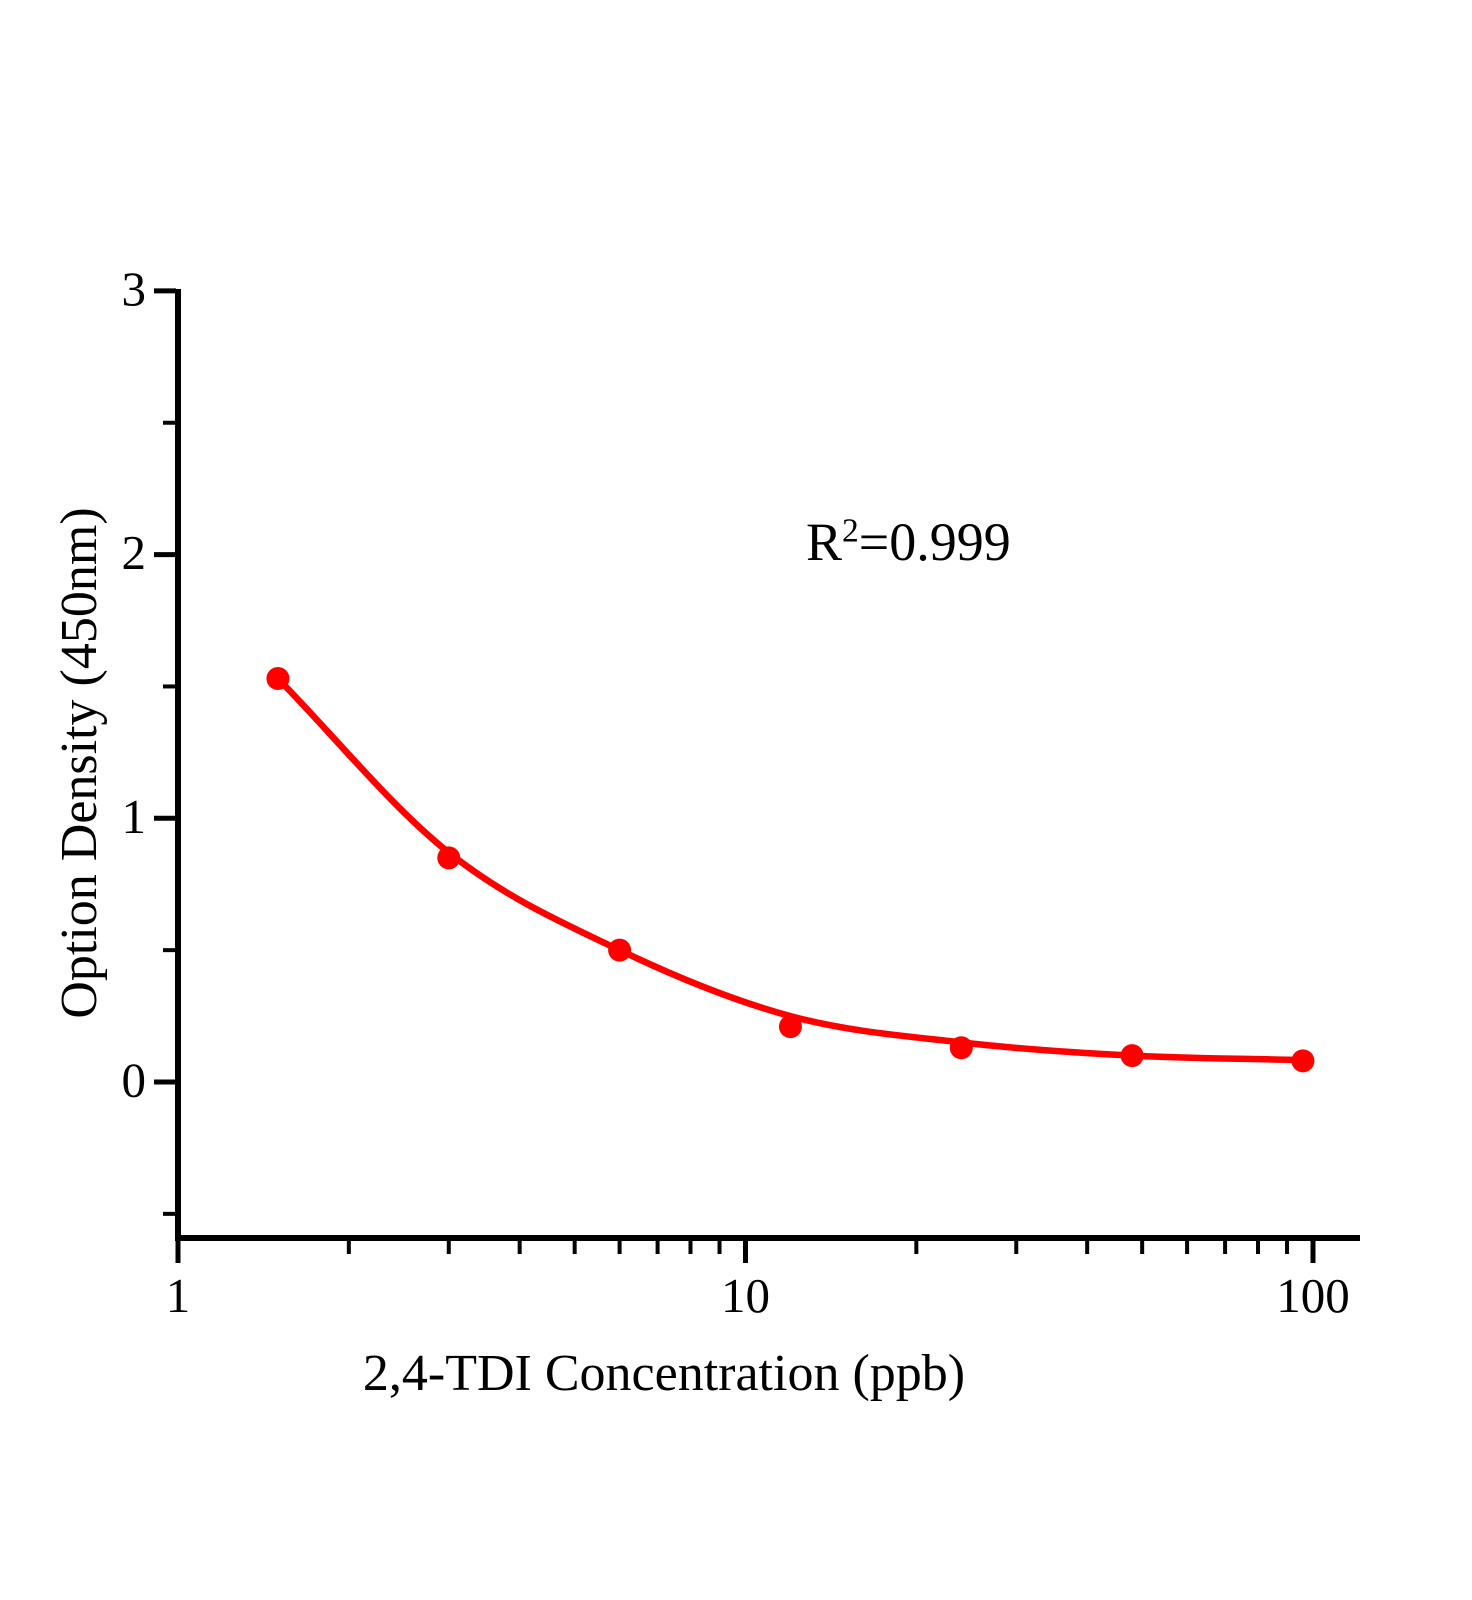 The width and height of the screenshot is (1472, 1600). What do you see at coordinates (134, 288) in the screenshot?
I see `y-tick-label: 3` at bounding box center [134, 288].